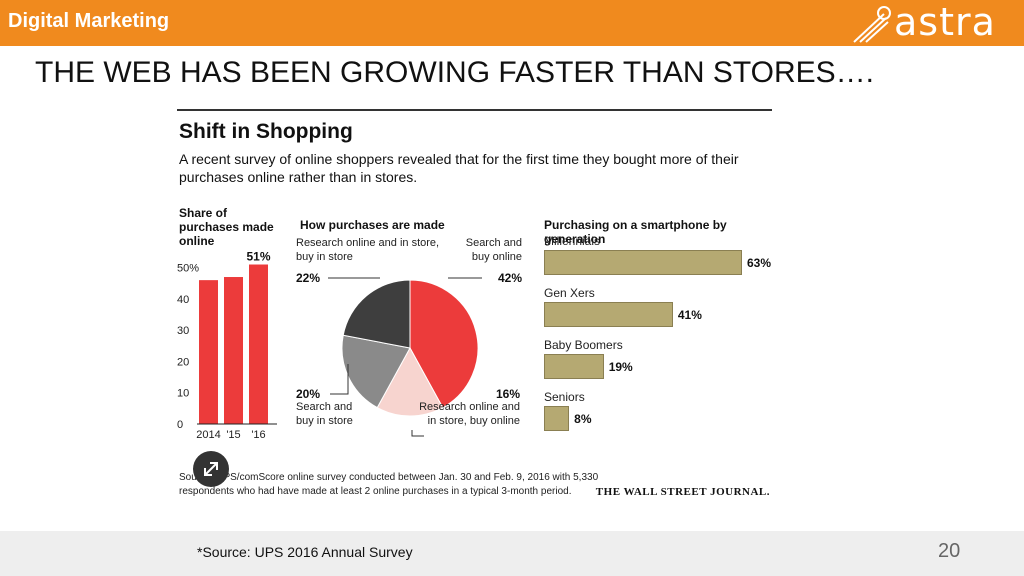 Image resolution: width=1024 pixels, height=576 pixels. What do you see at coordinates (512, 553) in the screenshot?
I see `footer-bar` at bounding box center [512, 553].